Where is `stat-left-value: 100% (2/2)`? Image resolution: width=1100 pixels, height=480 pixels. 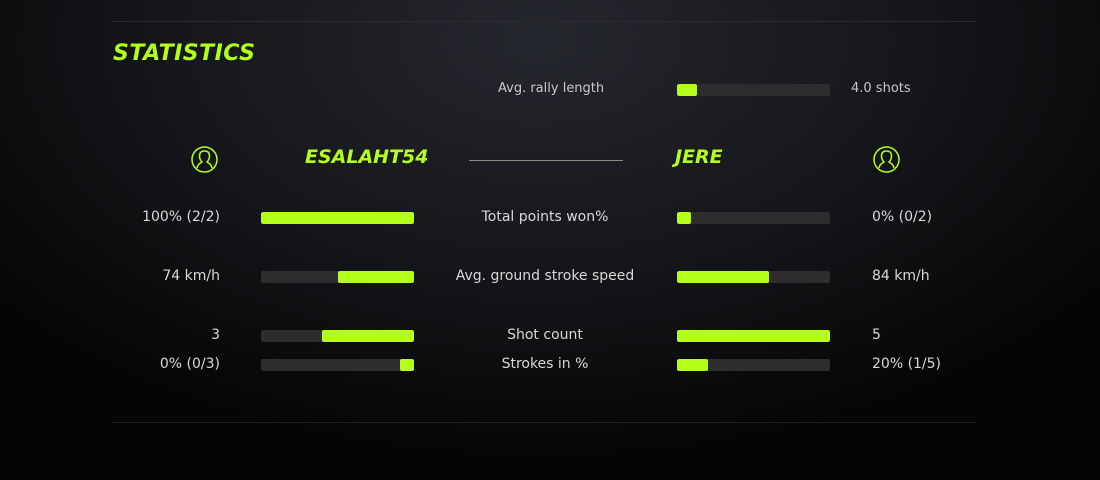
stat-left-value: 100% (2/2) is located at coordinates (181, 217).